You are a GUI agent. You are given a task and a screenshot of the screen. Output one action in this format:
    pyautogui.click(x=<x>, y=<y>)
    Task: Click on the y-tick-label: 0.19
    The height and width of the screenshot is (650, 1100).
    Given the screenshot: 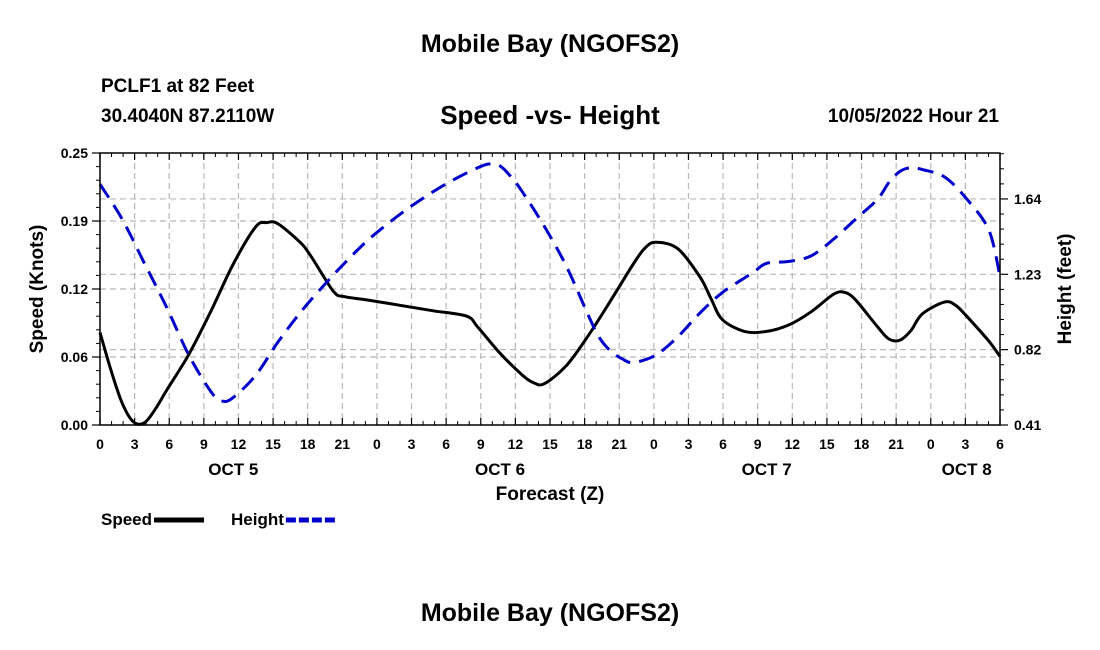 What is the action you would take?
    pyautogui.click(x=74, y=221)
    